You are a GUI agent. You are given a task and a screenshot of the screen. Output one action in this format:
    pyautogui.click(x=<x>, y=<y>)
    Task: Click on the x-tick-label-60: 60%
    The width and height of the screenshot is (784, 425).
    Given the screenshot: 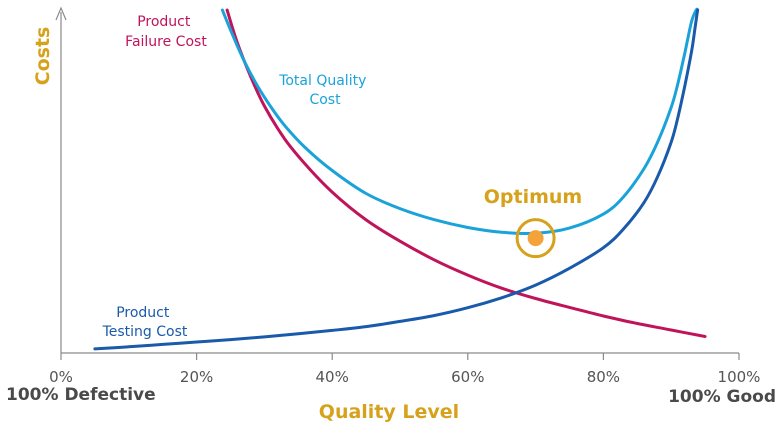 What is the action you would take?
    pyautogui.click(x=467, y=377)
    